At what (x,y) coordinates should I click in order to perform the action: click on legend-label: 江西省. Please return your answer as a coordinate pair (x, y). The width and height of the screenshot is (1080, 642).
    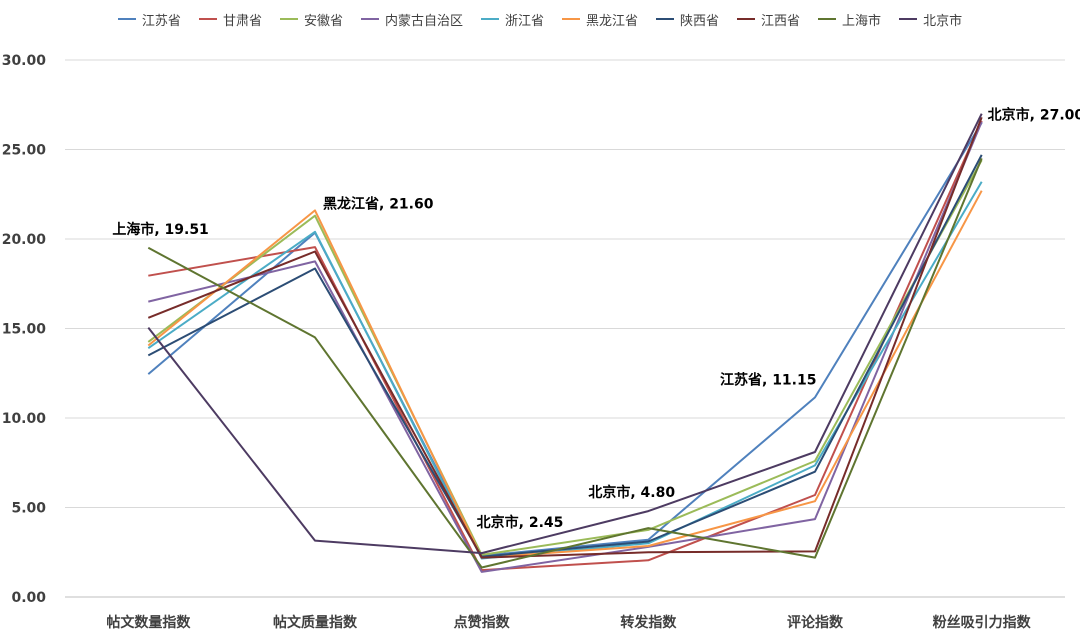
    Looking at the image, I should click on (781, 21).